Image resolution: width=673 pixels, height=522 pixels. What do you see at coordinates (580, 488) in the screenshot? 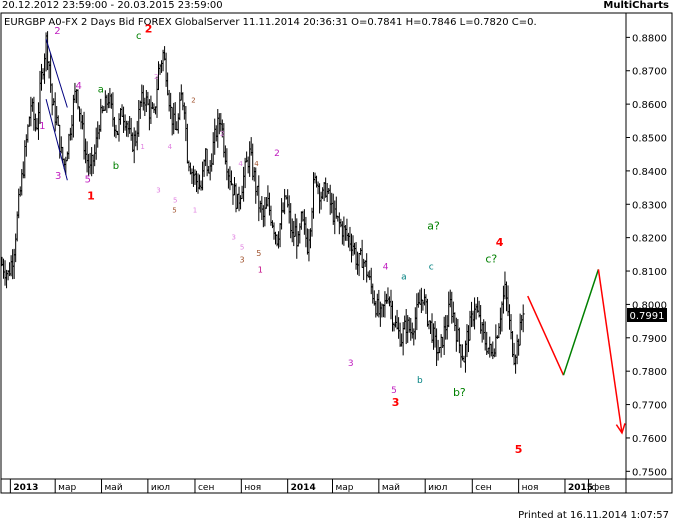
I see `time-tick-label: 2015` at bounding box center [580, 488].